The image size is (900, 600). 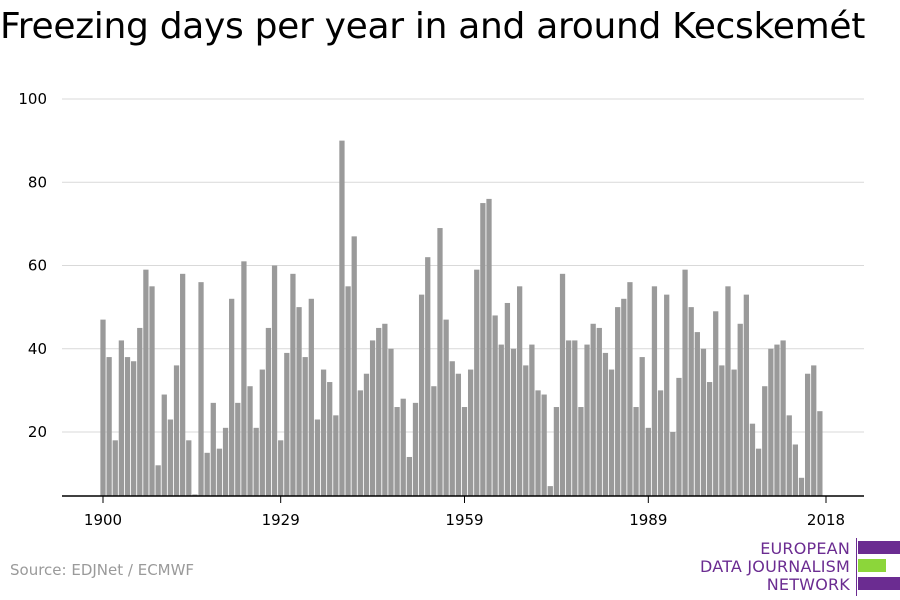 I want to click on logo-divider, so click(x=856, y=567).